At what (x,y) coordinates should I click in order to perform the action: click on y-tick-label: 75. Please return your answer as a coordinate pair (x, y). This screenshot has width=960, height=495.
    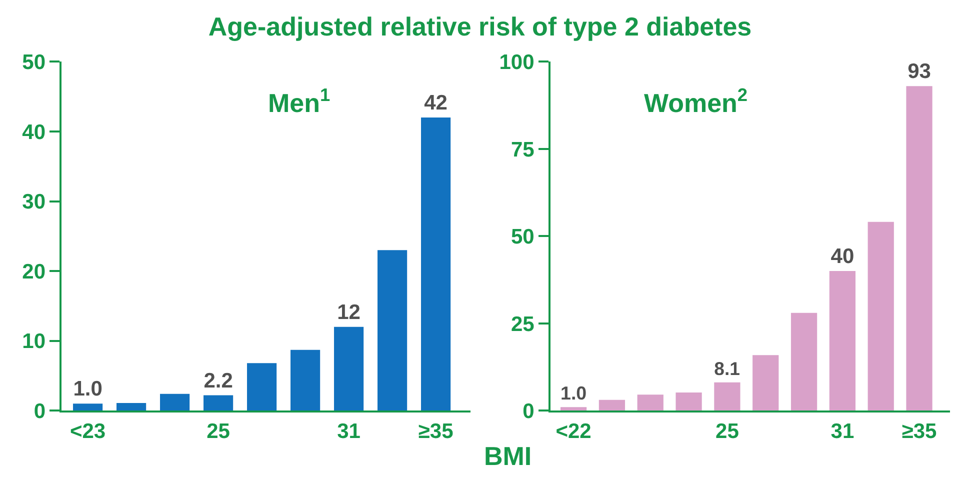
    Looking at the image, I should click on (522, 150).